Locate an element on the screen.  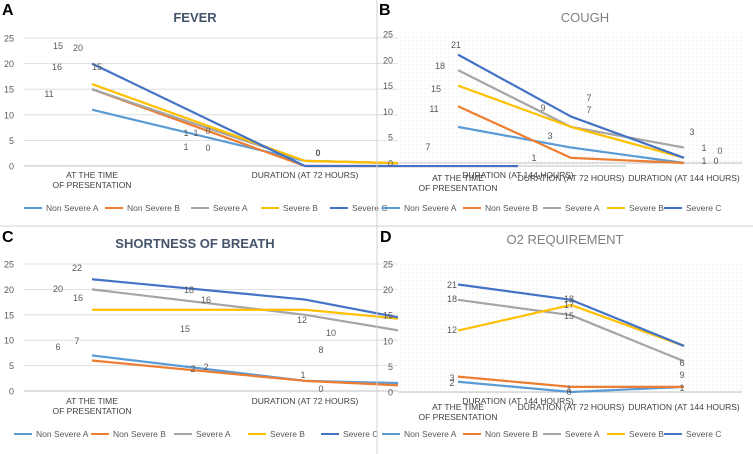
panel-letter: B is located at coordinates (385, 10).